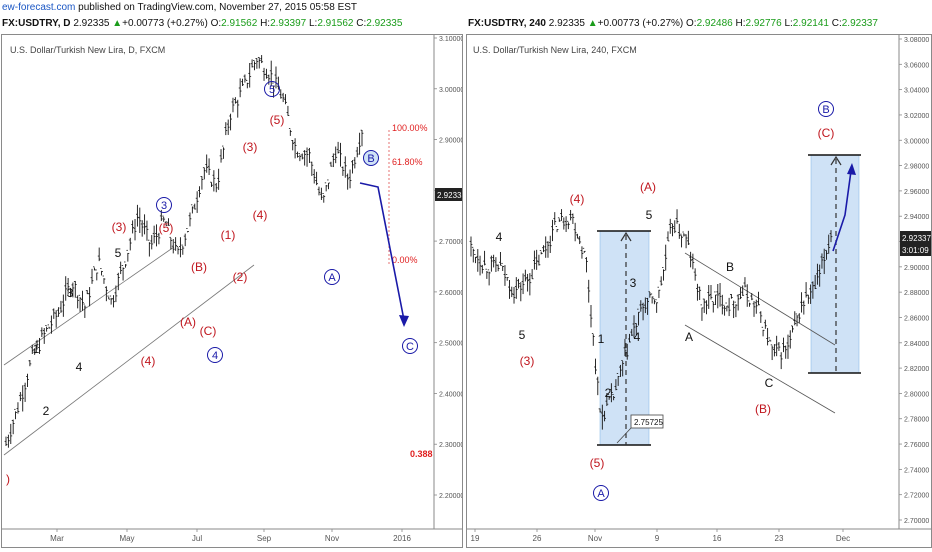  Describe the element at coordinates (39, 7) in the screenshot. I see `brand-link: ew-forecast.com` at that location.